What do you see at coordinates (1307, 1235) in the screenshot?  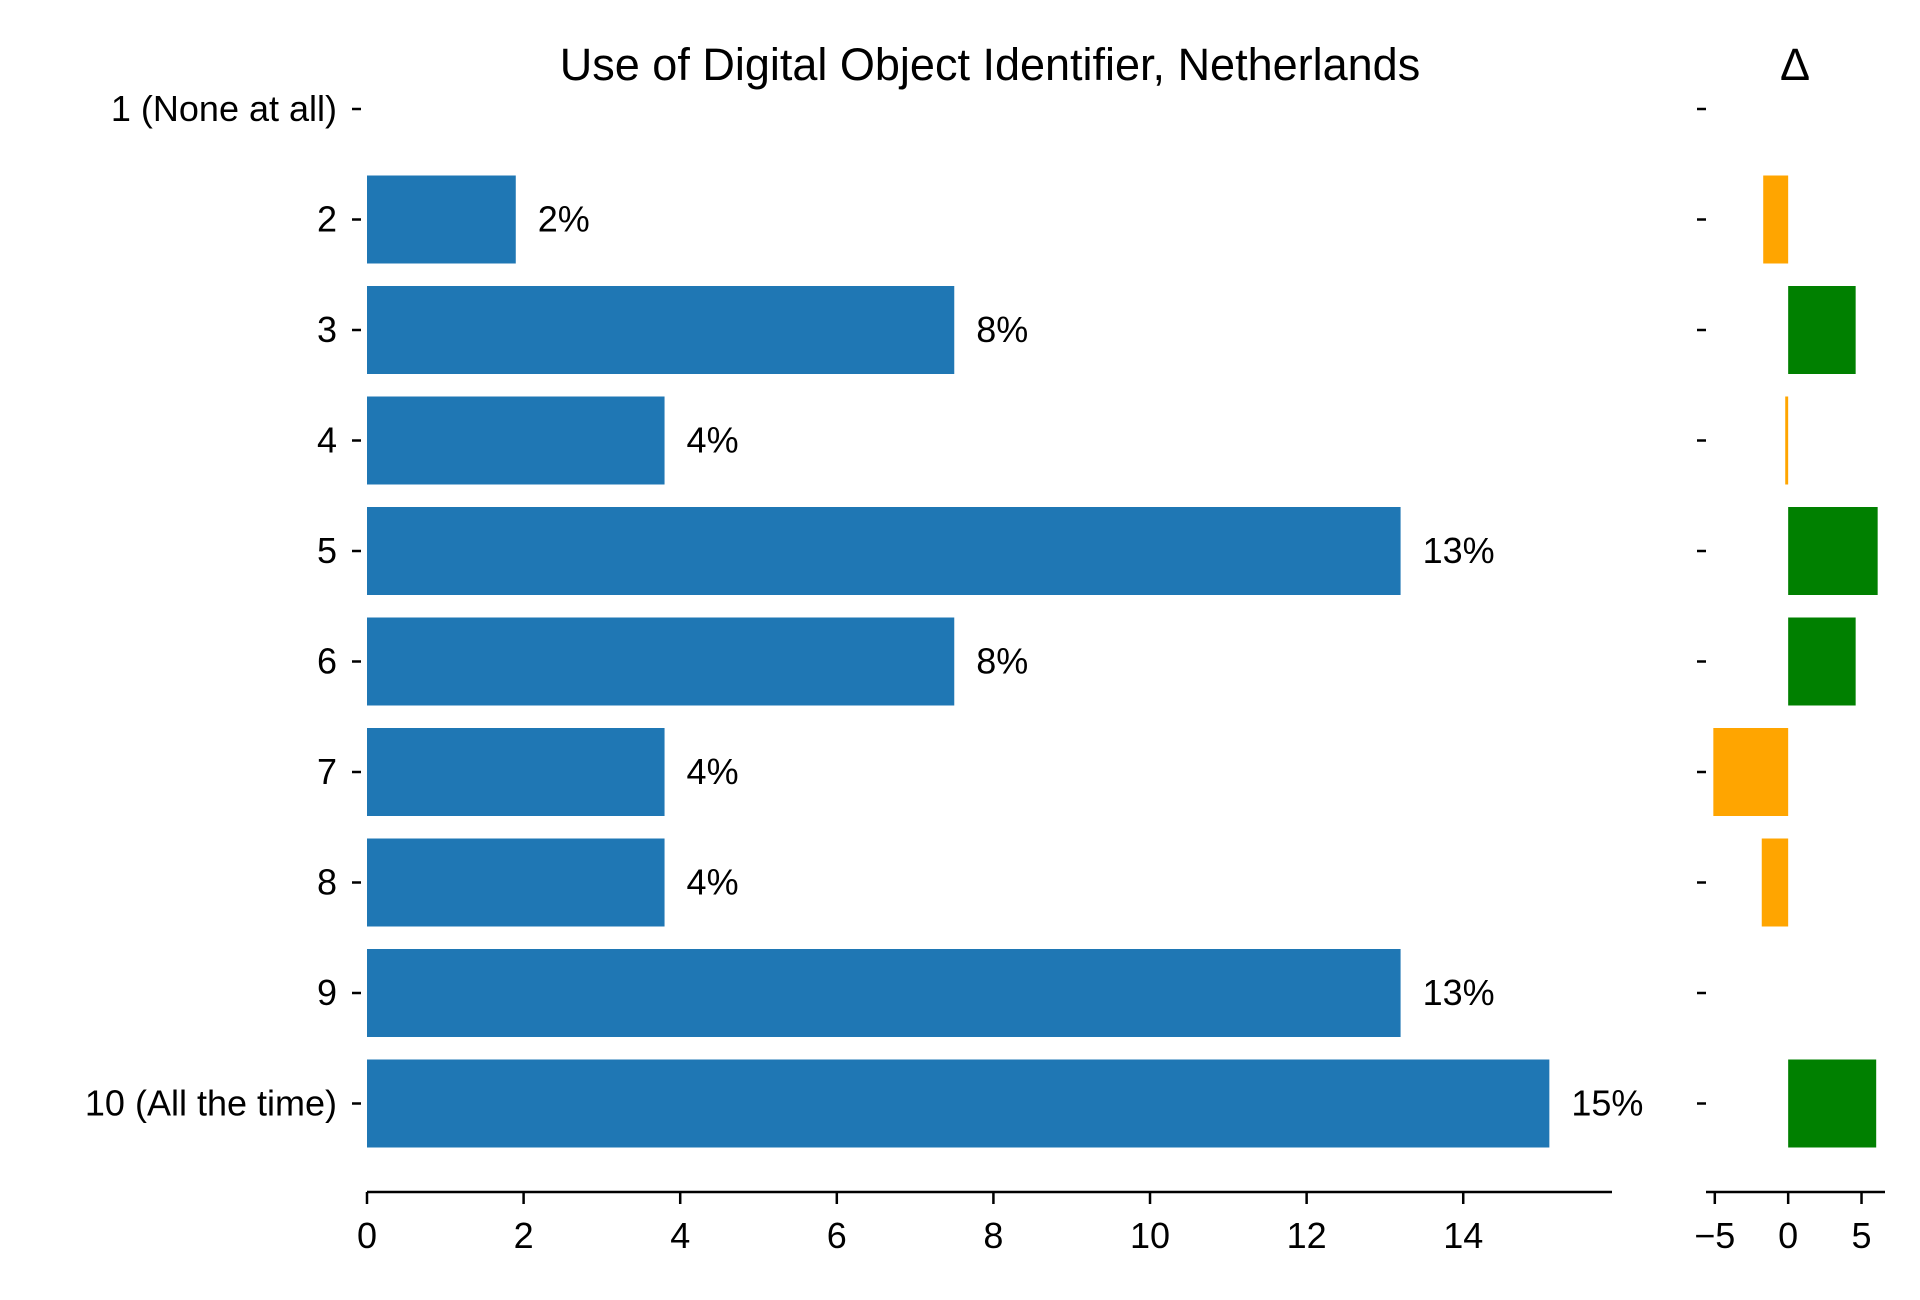 I see `x-tick-label: 12` at bounding box center [1307, 1235].